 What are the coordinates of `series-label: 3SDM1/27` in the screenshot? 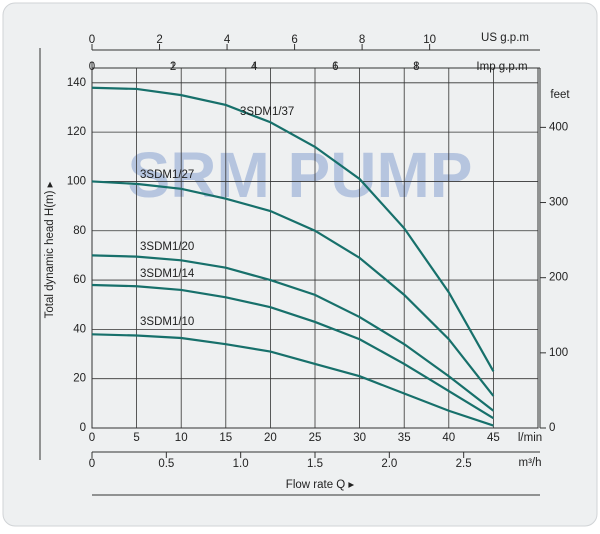 It's located at (167, 175).